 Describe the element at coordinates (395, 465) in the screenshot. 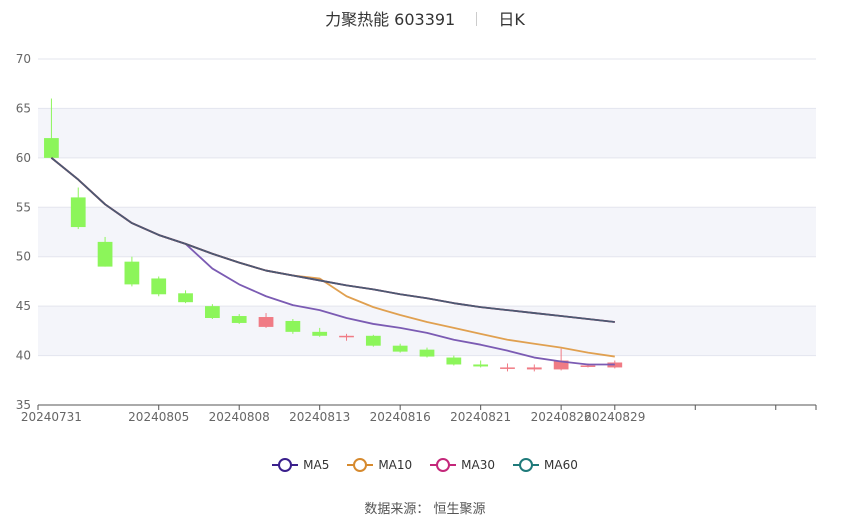

I see `legend-label: MA10` at that location.